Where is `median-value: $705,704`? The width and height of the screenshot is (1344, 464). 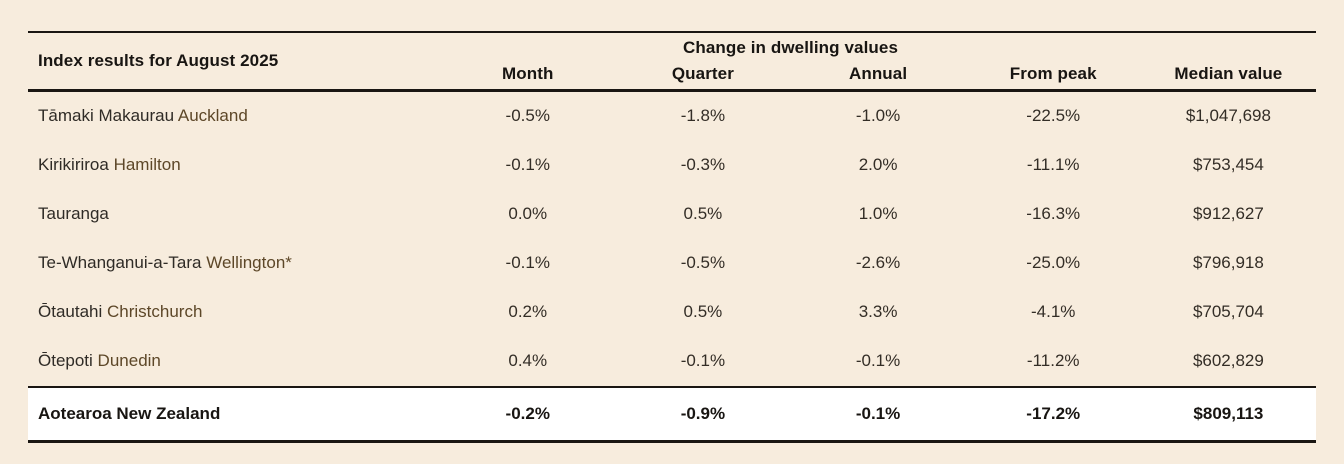
median-value: $705,704 is located at coordinates (1228, 311).